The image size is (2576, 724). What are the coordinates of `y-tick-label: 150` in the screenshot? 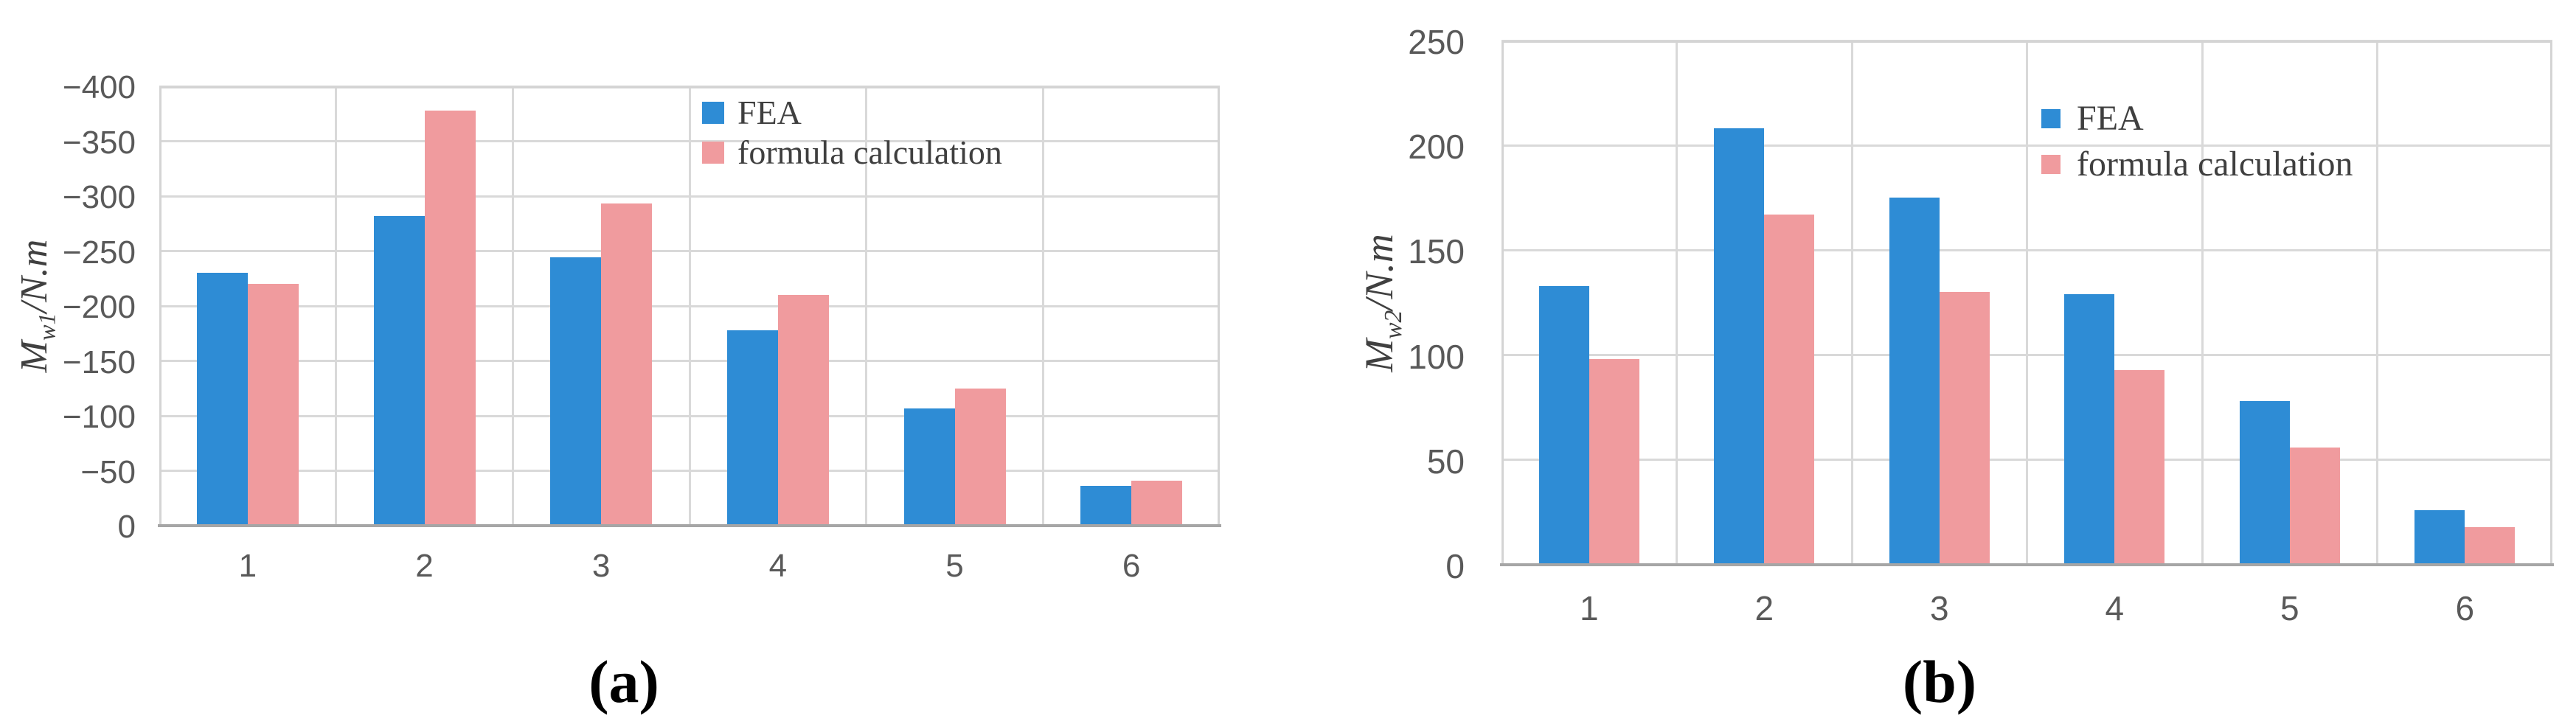 It's located at (1436, 251).